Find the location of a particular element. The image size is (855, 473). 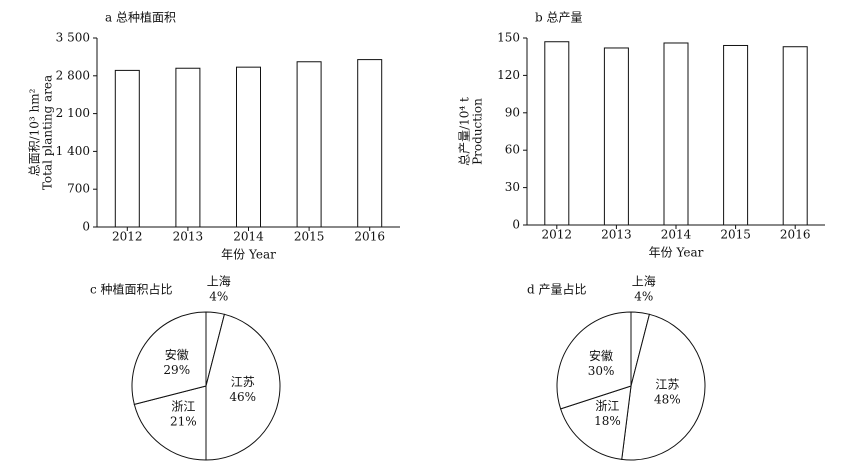

slice-value: 48% is located at coordinates (667, 399).